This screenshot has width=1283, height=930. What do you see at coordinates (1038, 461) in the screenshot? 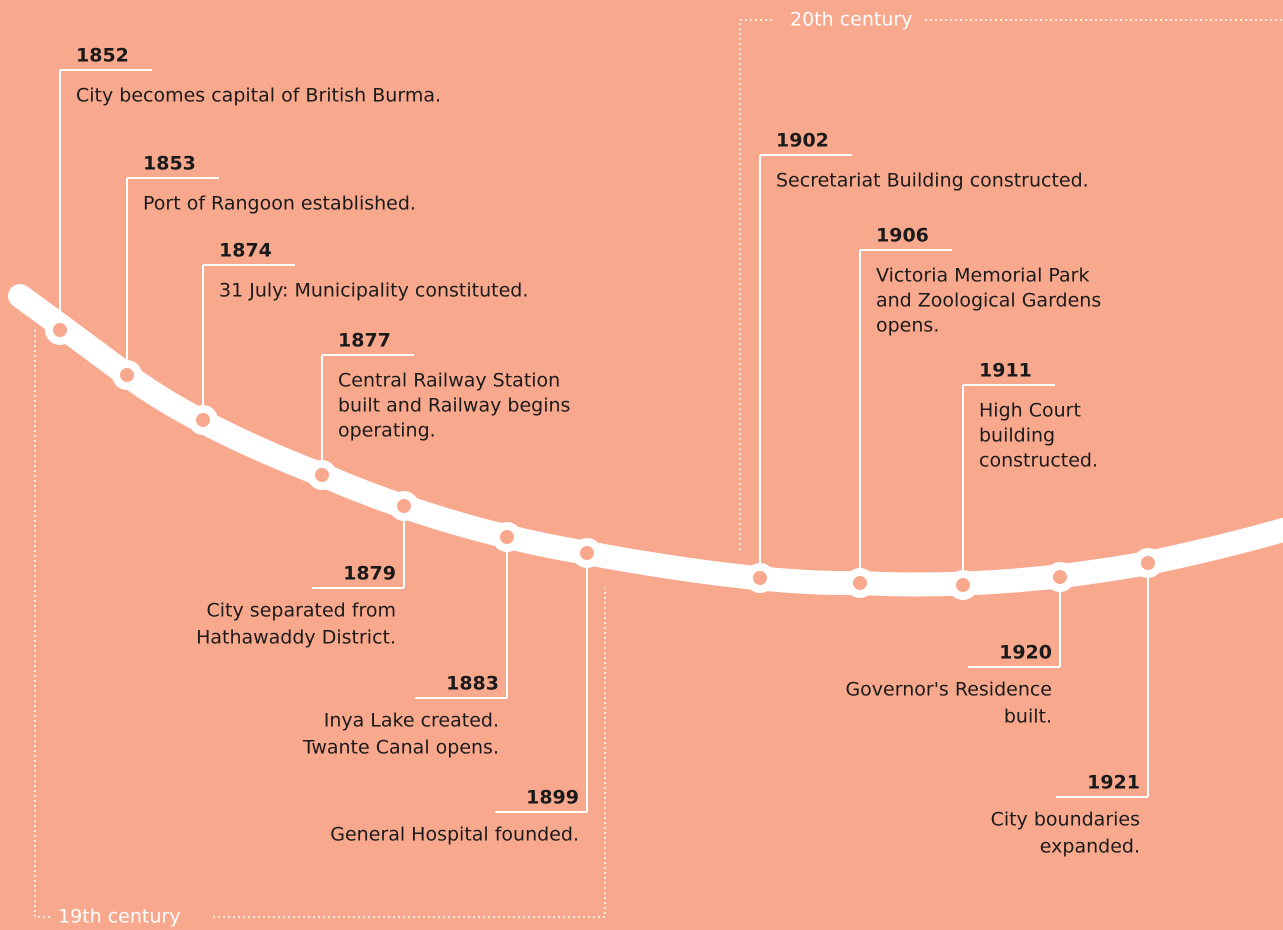
I see `event-text: constructed.` at bounding box center [1038, 461].